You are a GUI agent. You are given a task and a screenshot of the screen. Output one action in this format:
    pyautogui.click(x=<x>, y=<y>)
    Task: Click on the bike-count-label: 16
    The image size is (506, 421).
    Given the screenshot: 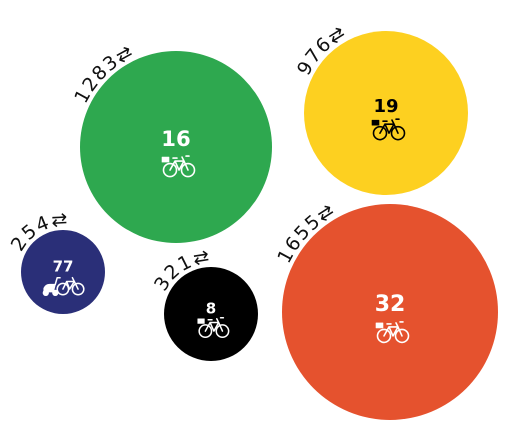 What is the action you would take?
    pyautogui.click(x=175, y=138)
    